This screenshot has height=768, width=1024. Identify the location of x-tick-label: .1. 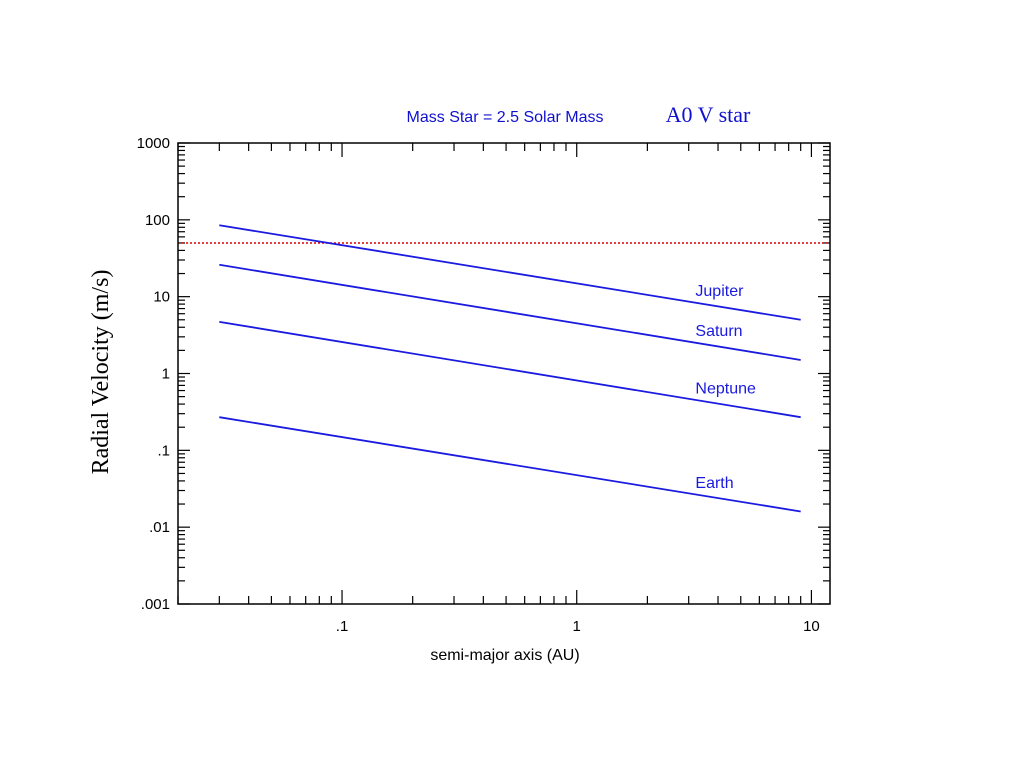
(342, 626).